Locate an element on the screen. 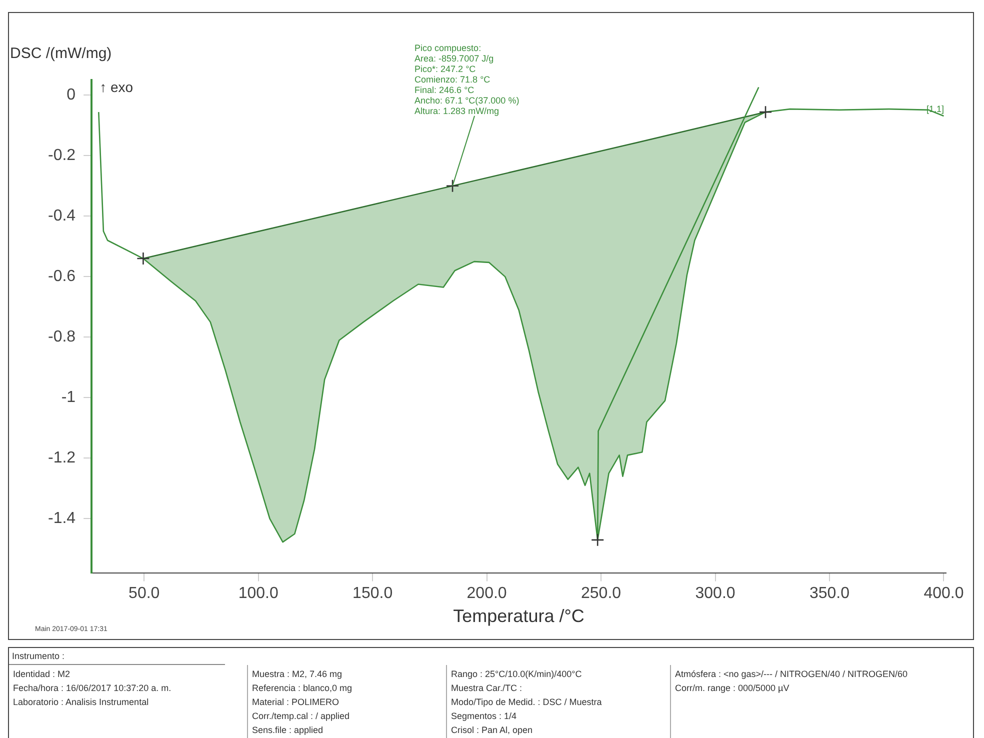  y-tick-label: -1.2 is located at coordinates (62, 458).